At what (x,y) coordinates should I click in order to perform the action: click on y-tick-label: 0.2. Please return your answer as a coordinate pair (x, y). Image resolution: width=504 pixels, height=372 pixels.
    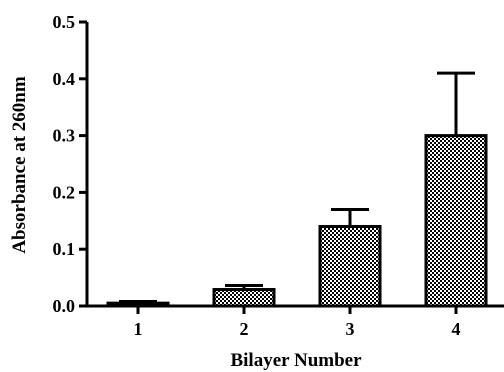
    Looking at the image, I should click on (64, 192).